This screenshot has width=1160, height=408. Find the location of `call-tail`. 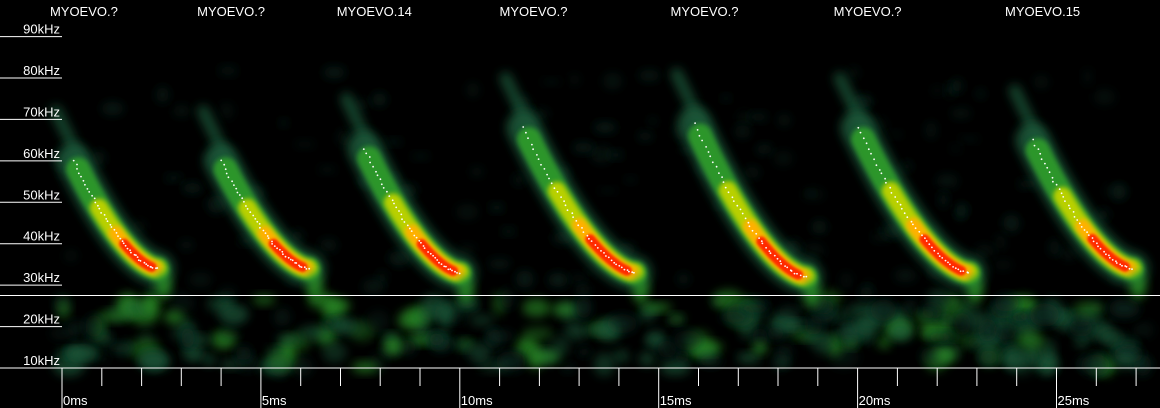

call-tail is located at coordinates (811, 293).